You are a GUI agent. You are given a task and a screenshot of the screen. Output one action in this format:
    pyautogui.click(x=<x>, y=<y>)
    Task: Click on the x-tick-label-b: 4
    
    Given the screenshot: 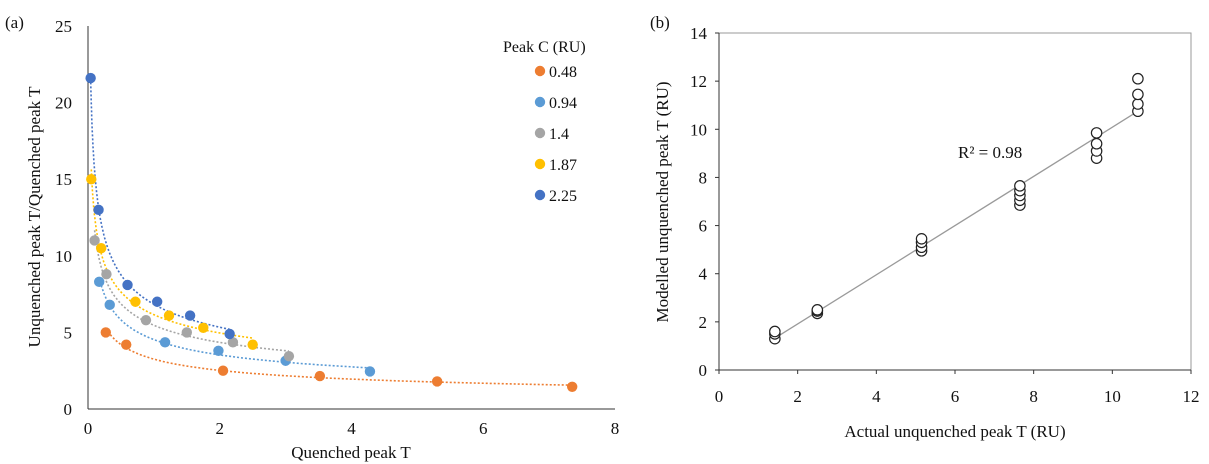 What is the action you would take?
    pyautogui.click(x=876, y=396)
    